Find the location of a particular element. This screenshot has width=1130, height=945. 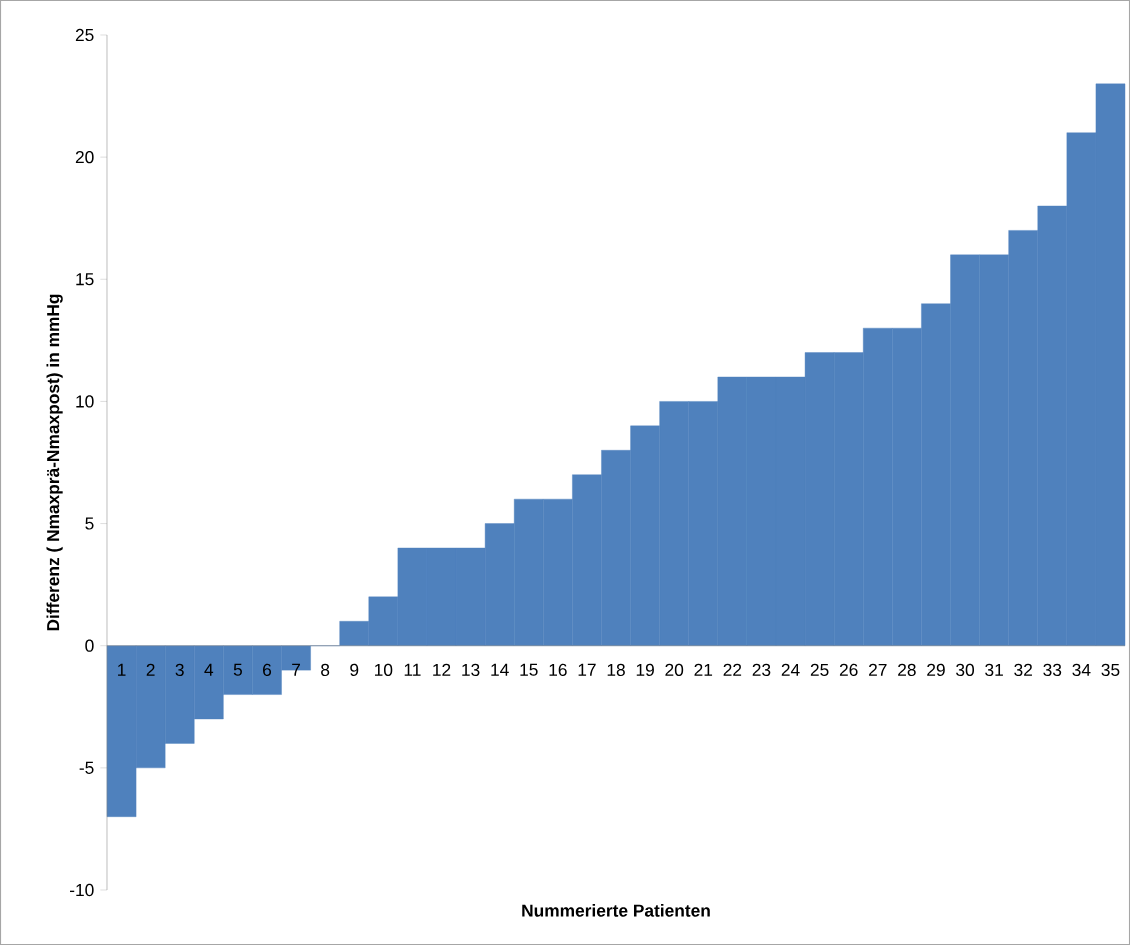

x-tick-label: 30 is located at coordinates (965, 670).